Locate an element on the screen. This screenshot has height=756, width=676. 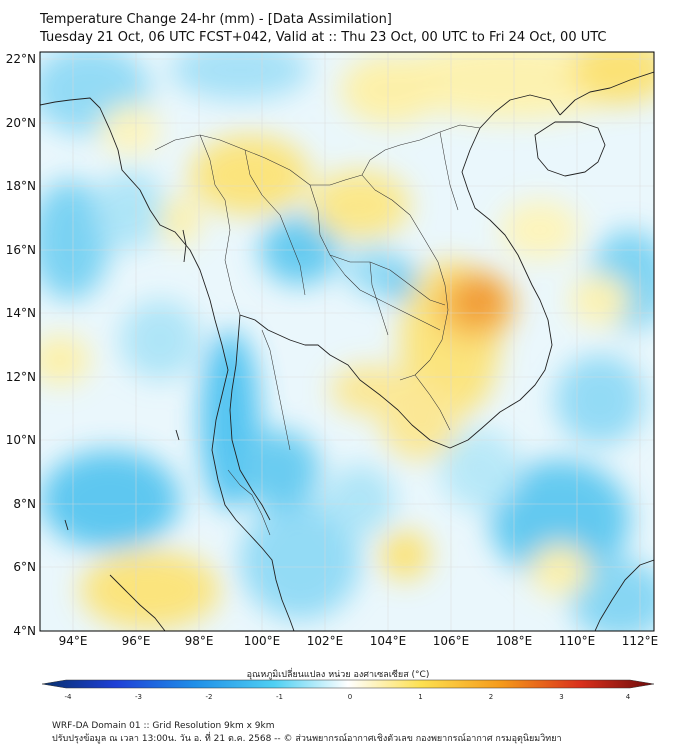
lon-label: 100°E is located at coordinates (262, 641).